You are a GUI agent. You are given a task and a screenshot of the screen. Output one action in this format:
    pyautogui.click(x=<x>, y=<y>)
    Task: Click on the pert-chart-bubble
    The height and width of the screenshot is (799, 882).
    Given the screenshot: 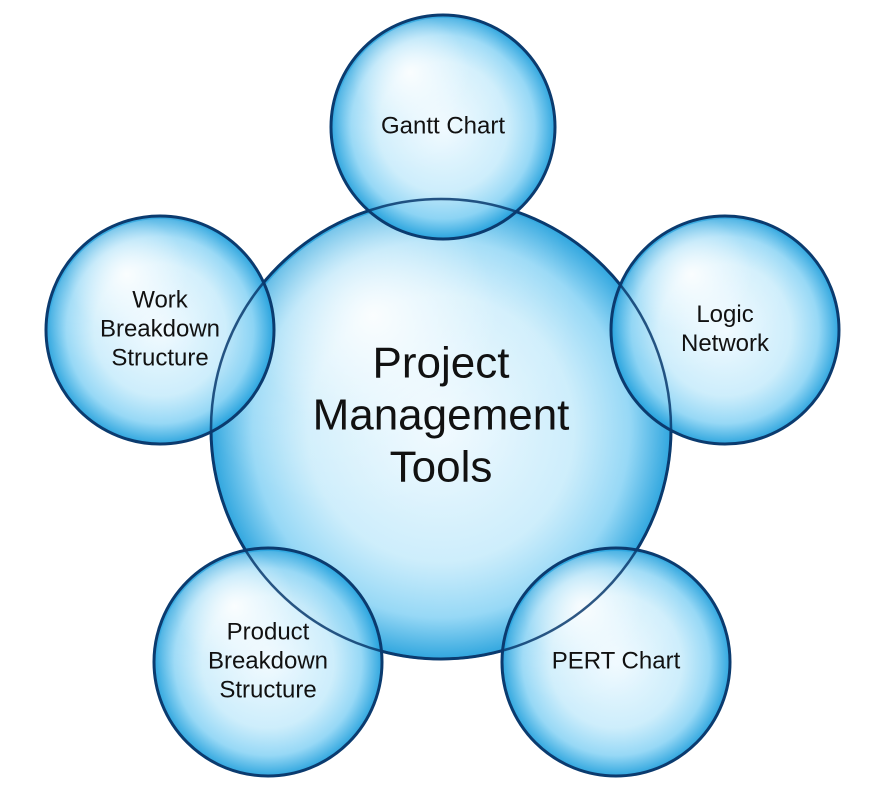 What is the action you would take?
    pyautogui.click(x=616, y=662)
    